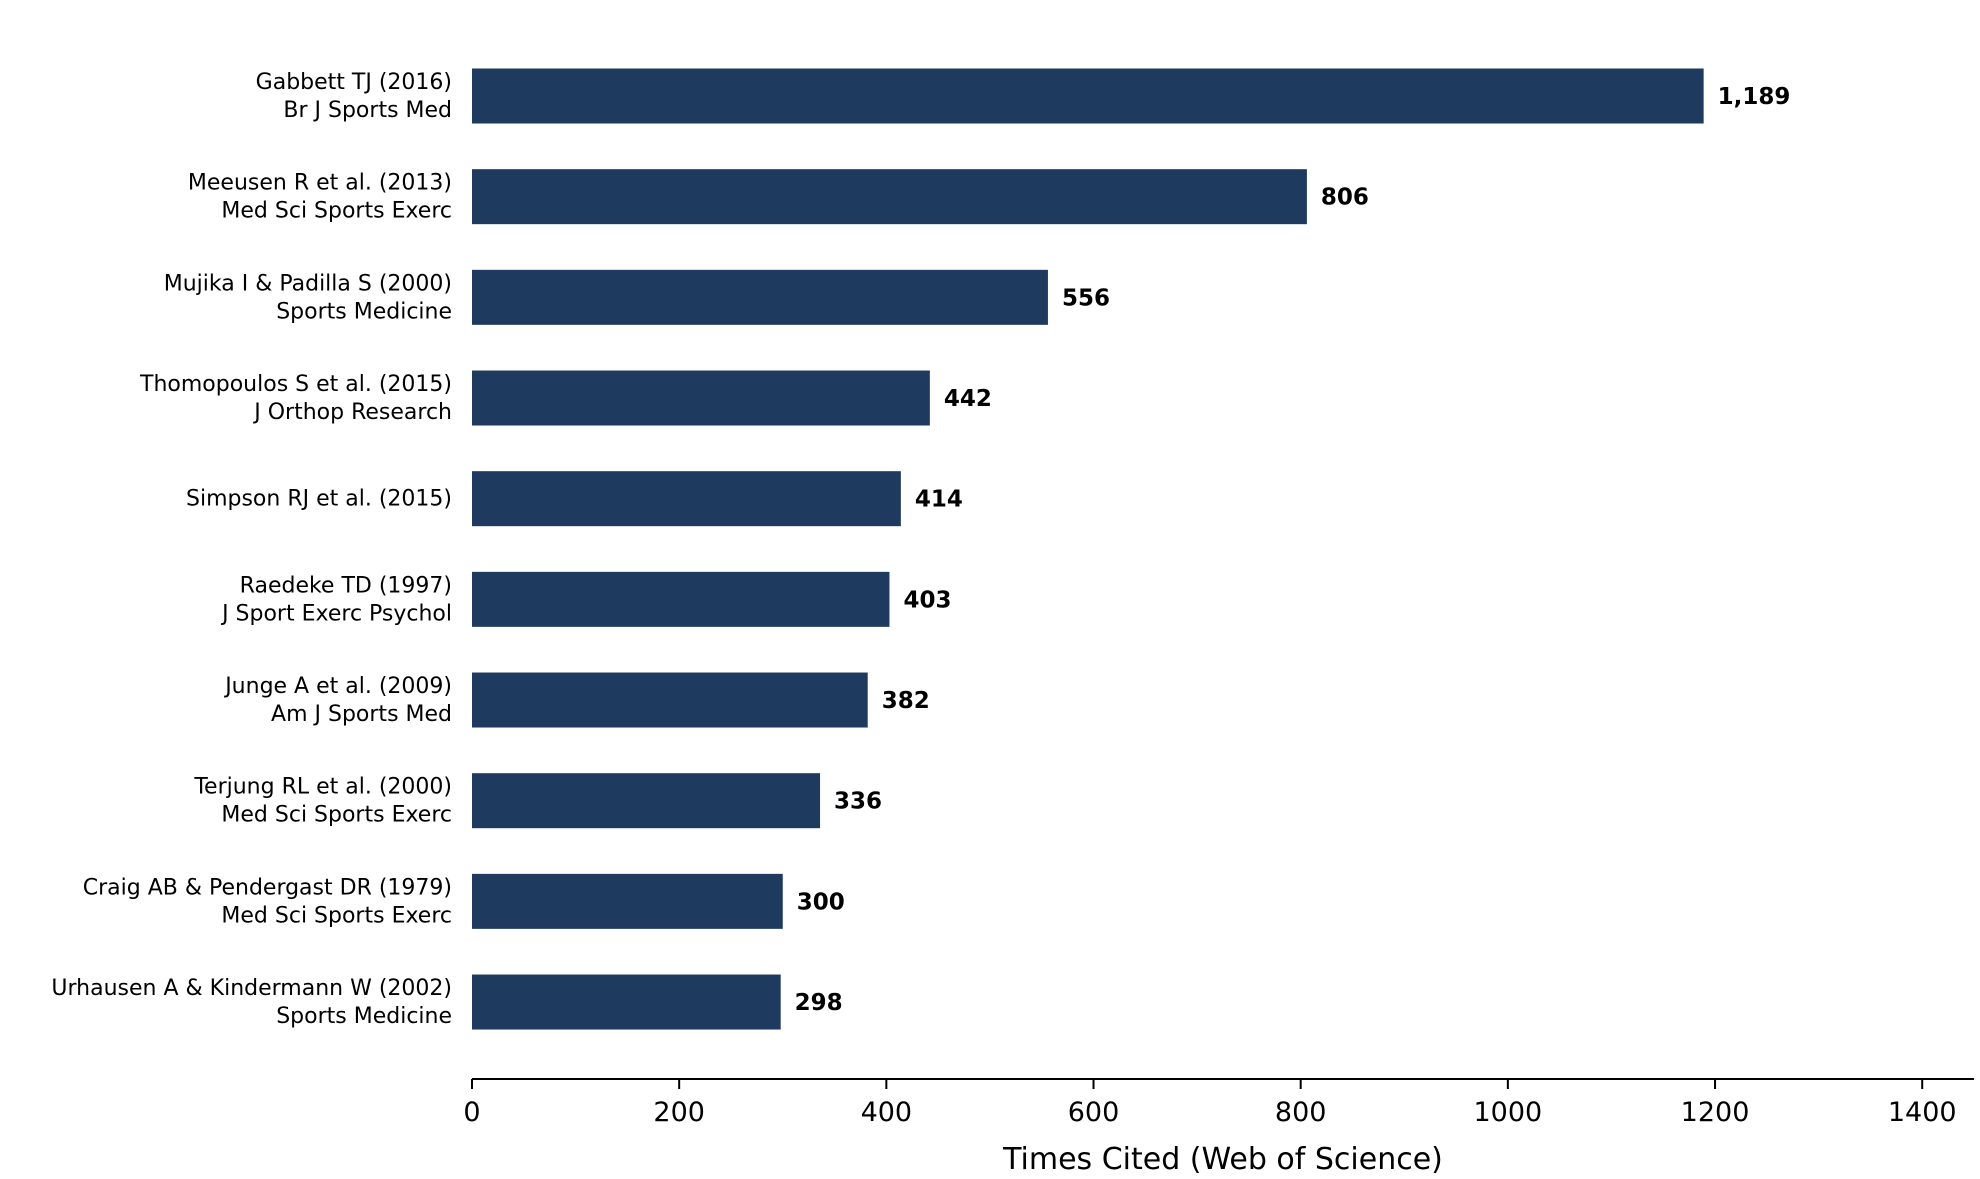  What do you see at coordinates (319, 499) in the screenshot?
I see `category-label-5: Simpson RJ et al. (2015)` at bounding box center [319, 499].